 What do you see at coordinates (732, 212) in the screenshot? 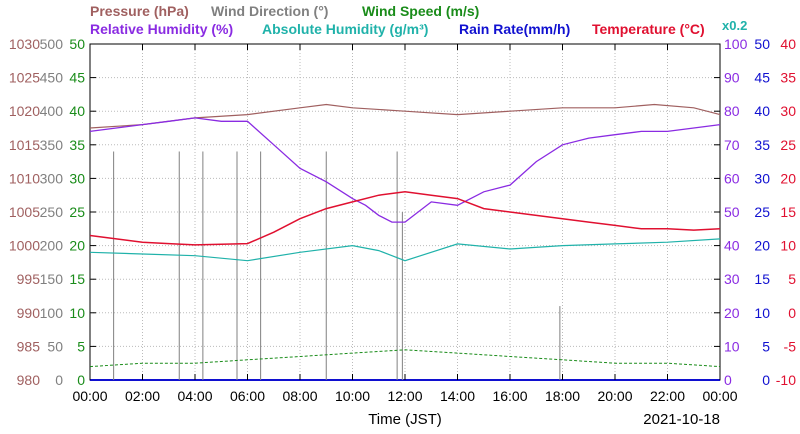
I see `y-tick-label-relative-humidity: 50` at bounding box center [732, 212].